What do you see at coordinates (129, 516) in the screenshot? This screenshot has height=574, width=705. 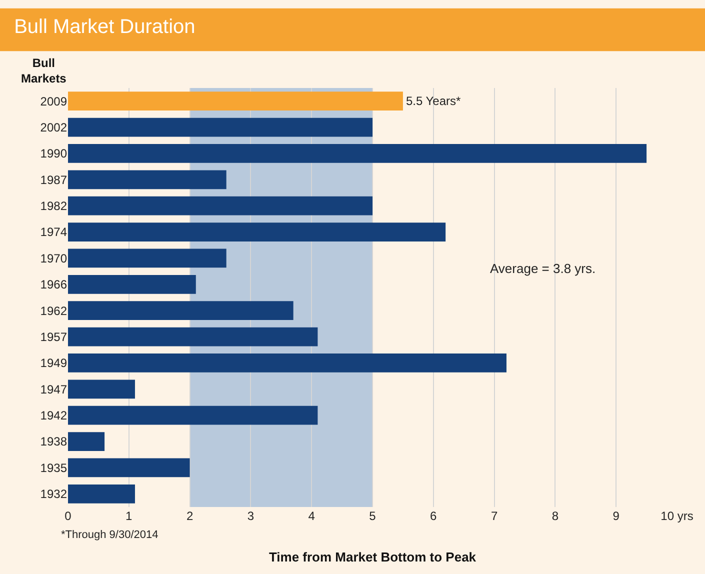 I see `x-tick-label: 1` at bounding box center [129, 516].